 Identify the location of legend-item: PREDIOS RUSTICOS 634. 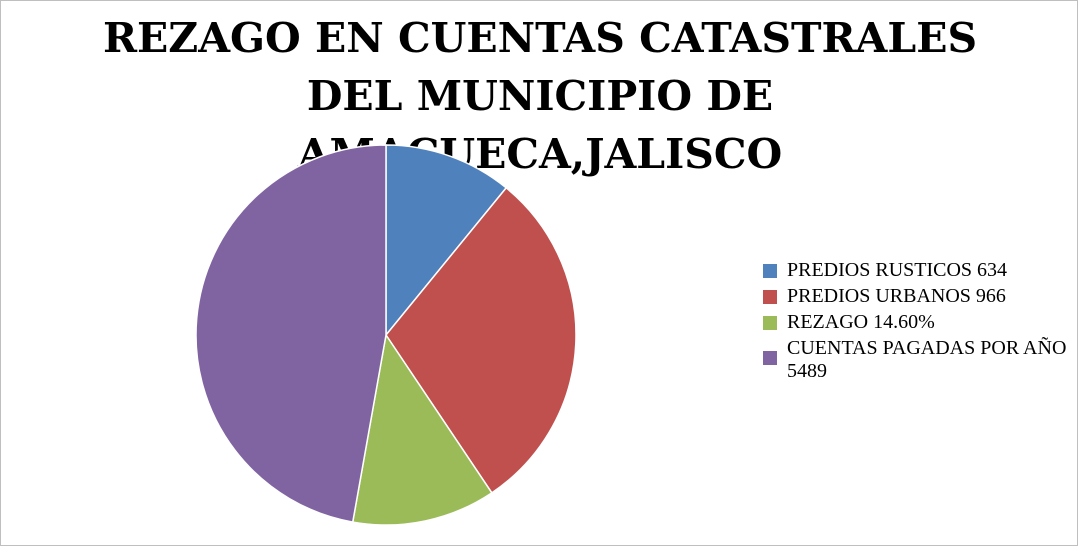
(918, 270).